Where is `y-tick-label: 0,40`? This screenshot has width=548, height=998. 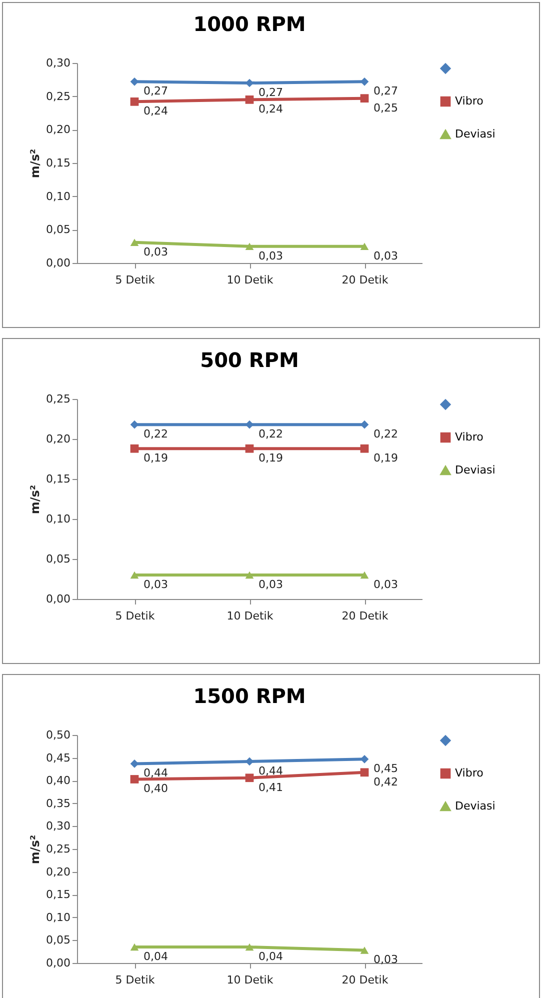 y-tick-label: 0,40 is located at coordinates (58, 781).